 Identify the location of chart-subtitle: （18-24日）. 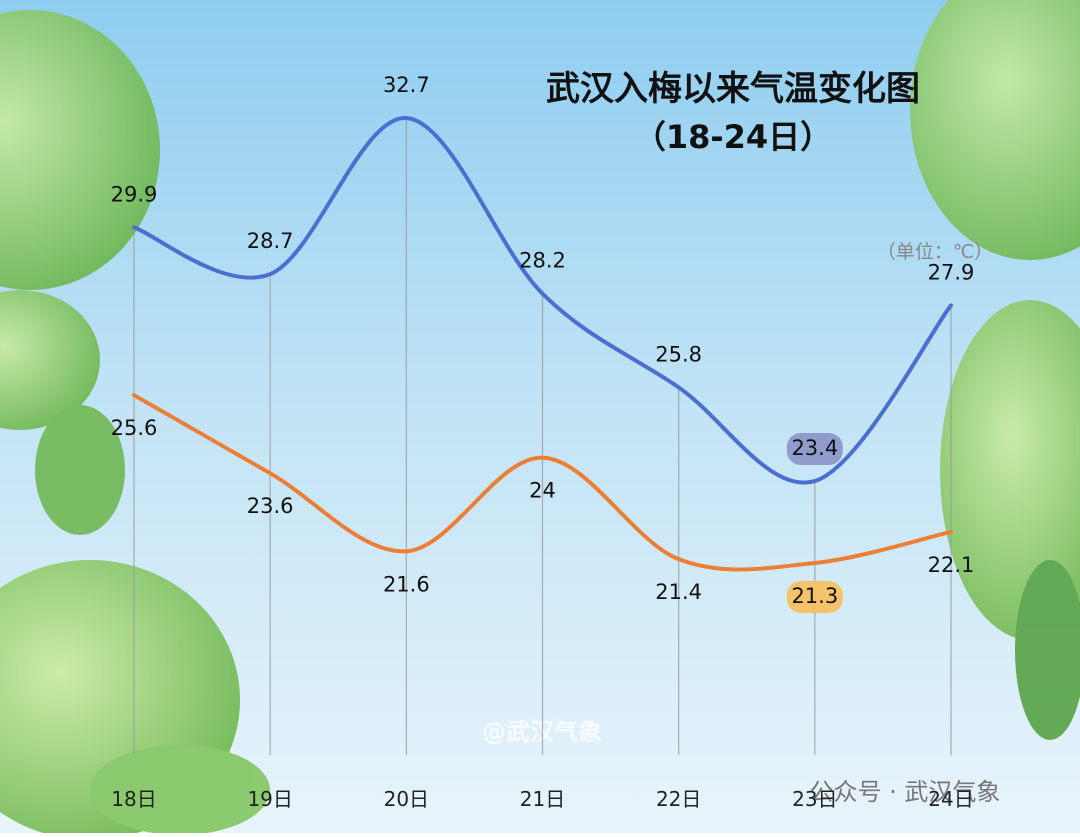
(733, 137).